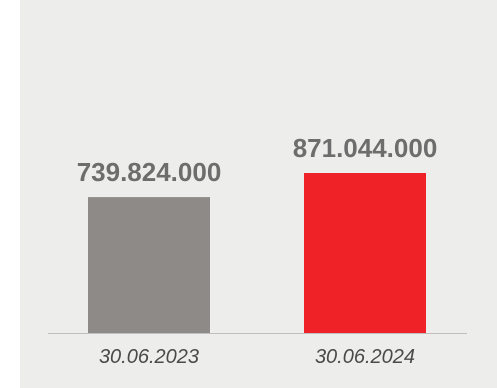 This screenshot has width=497, height=388. I want to click on value-label-2: 871.044.000, so click(365, 148).